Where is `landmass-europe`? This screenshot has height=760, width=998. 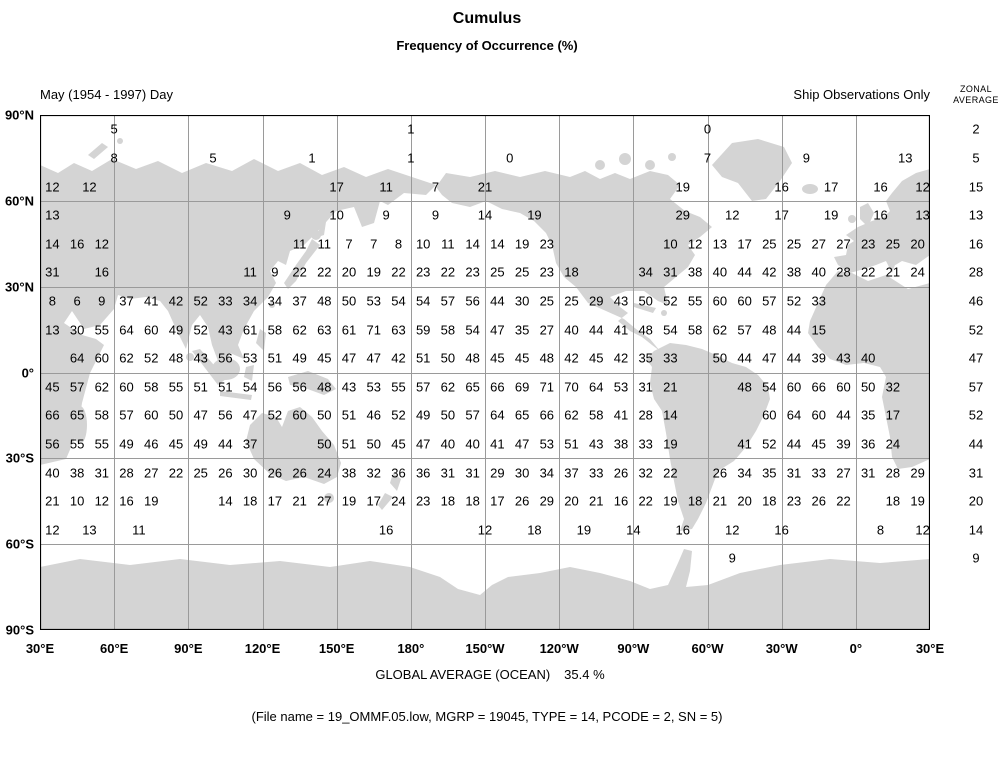
landmass-europe is located at coordinates (882, 221).